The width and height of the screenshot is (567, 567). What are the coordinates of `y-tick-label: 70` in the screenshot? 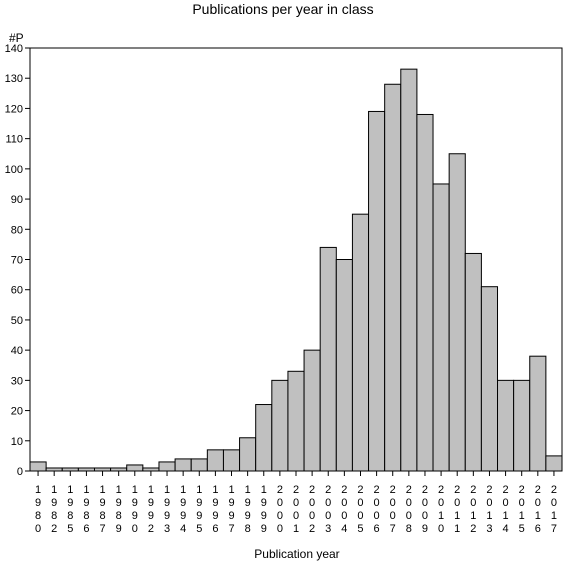 It's located at (17, 261).